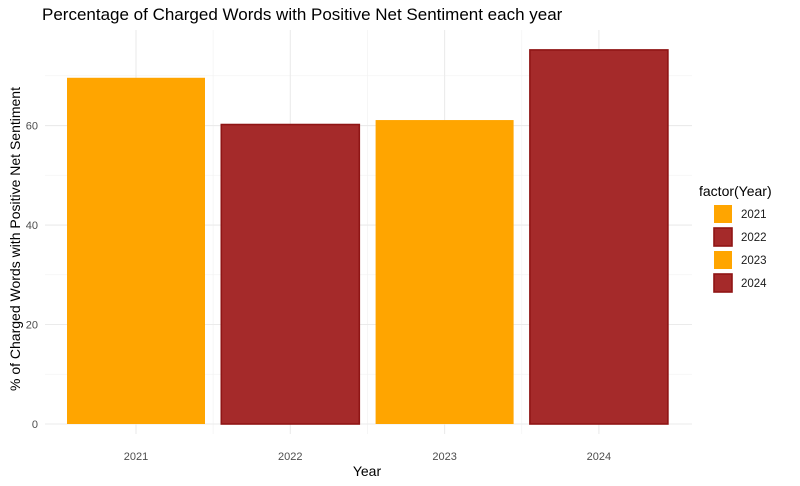  Describe the element at coordinates (367, 457) in the screenshot. I see `x-axis-ticks: 2021 2022 2023 2024` at that location.